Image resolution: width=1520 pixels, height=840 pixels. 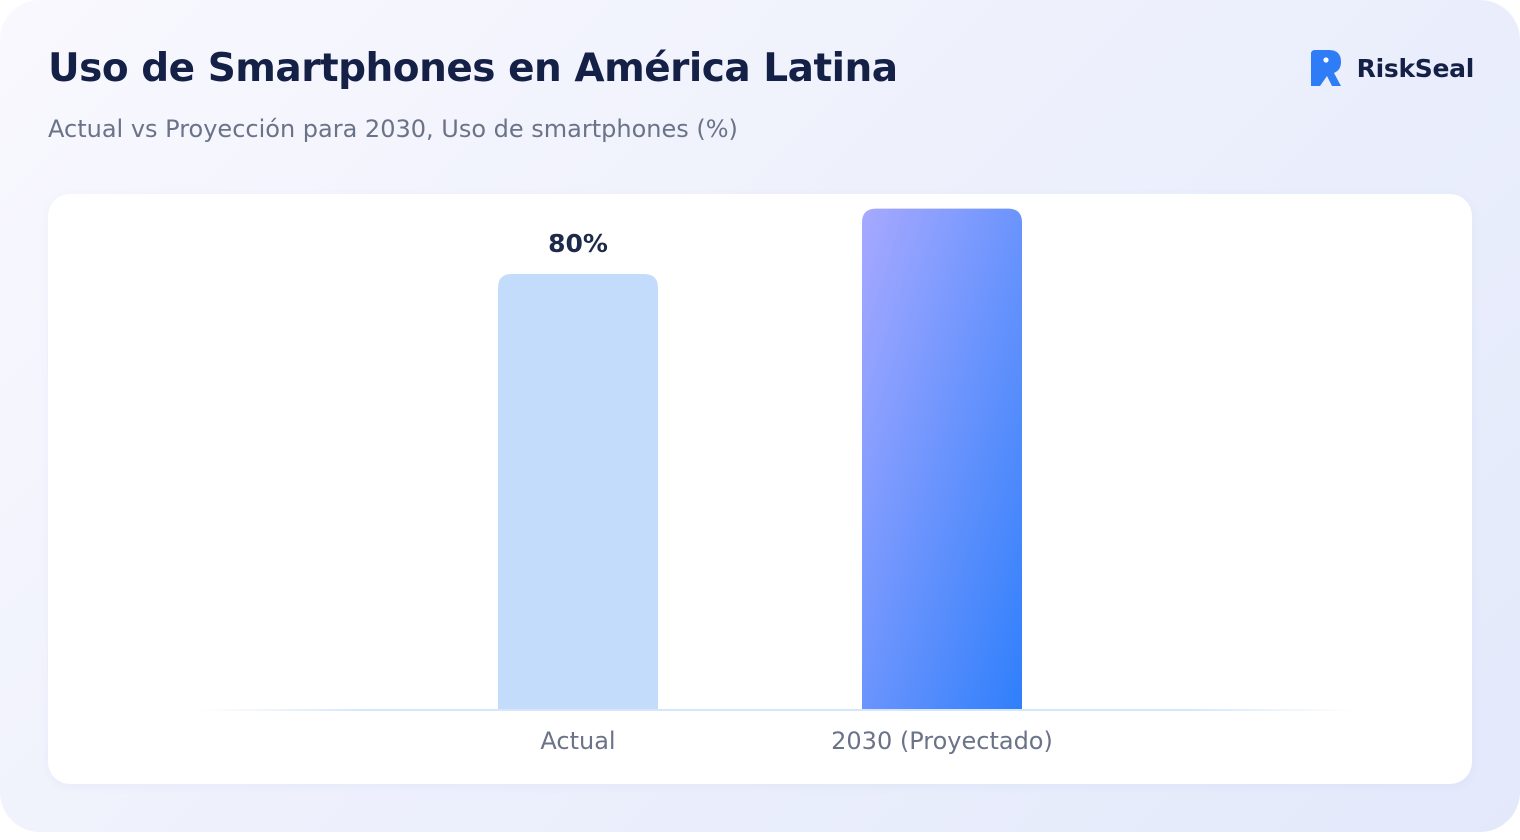 I want to click on bar-actual, so click(x=578, y=492).